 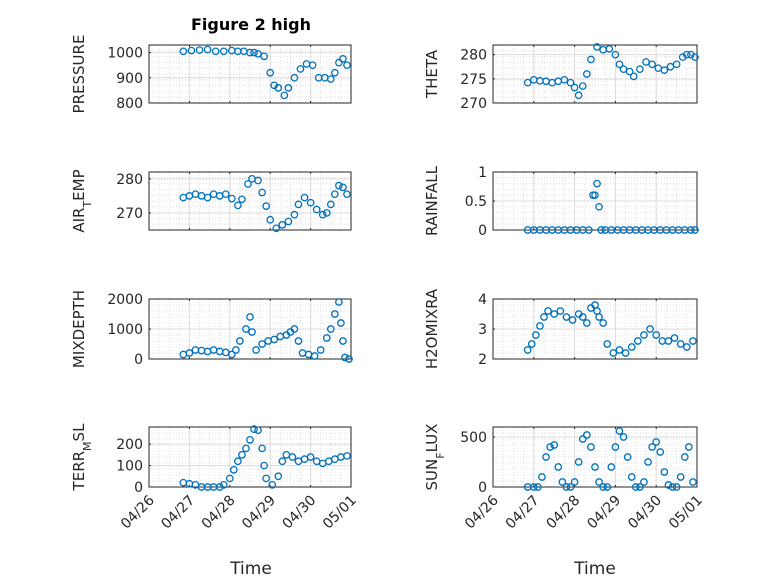 What do you see at coordinates (138, 512) in the screenshot?
I see `x-tick-label: 04/26` at bounding box center [138, 512].